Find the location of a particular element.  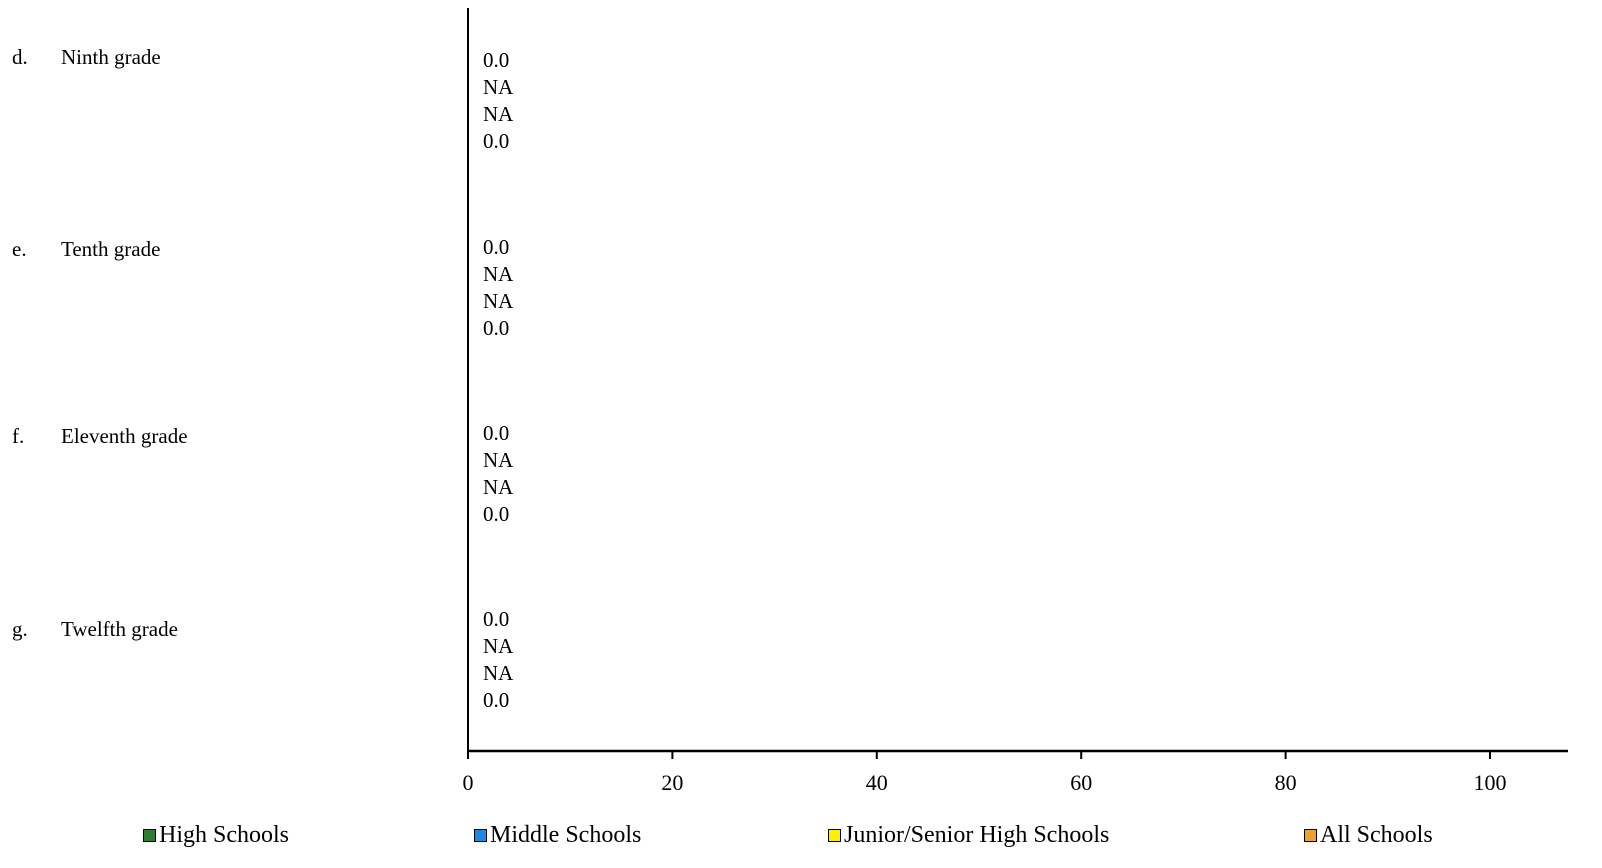

x-tick-label-20: 20 is located at coordinates (672, 782).